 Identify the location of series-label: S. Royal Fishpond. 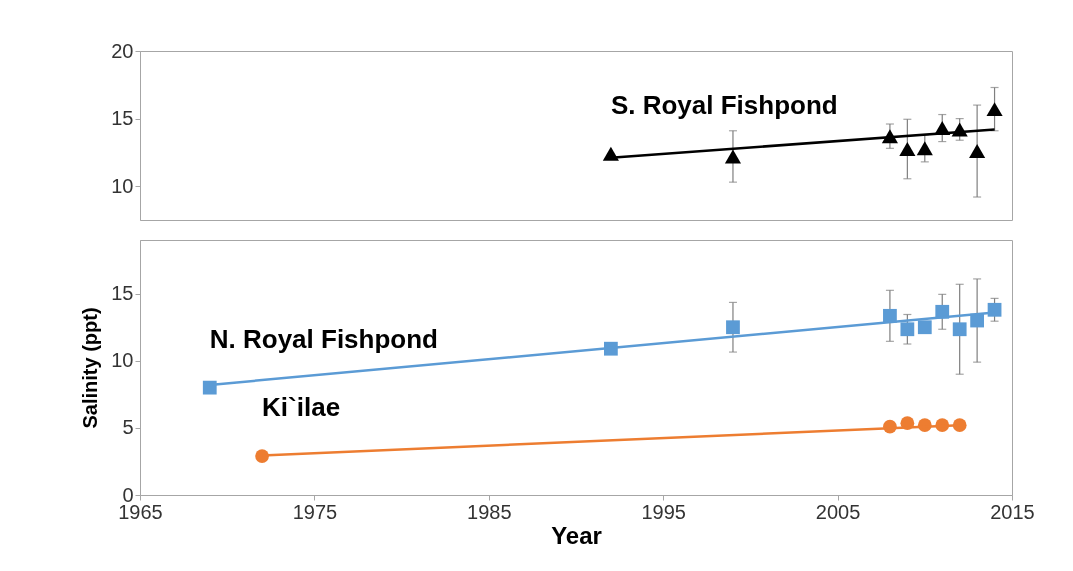
(724, 104).